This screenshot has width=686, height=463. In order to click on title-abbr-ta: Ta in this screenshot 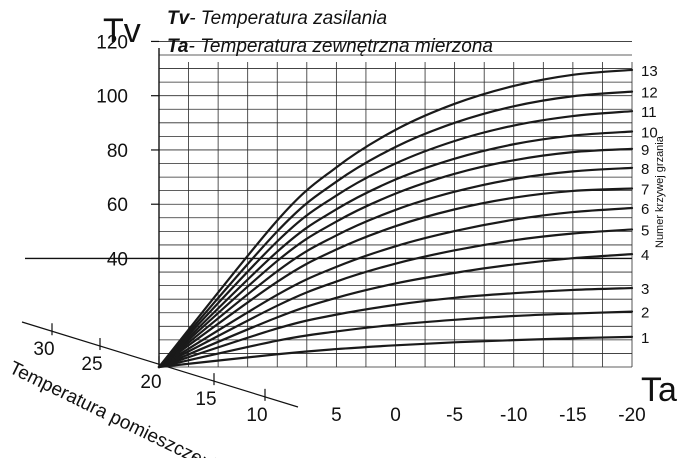, I will do `click(178, 46)`.